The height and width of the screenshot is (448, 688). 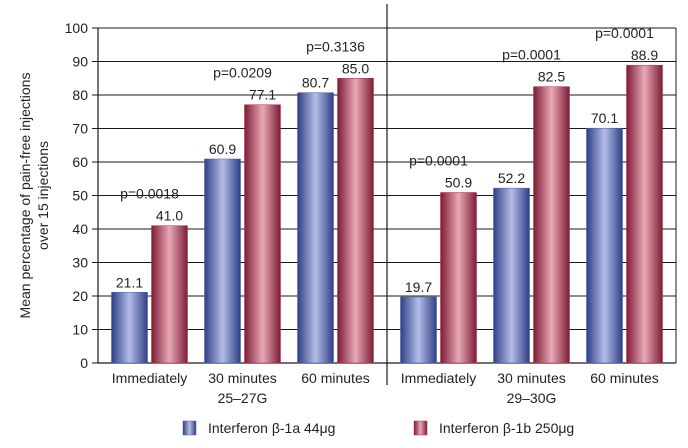 I want to click on y-axis-title-line: Mean percentage of pain-free injections, so click(x=25, y=196).